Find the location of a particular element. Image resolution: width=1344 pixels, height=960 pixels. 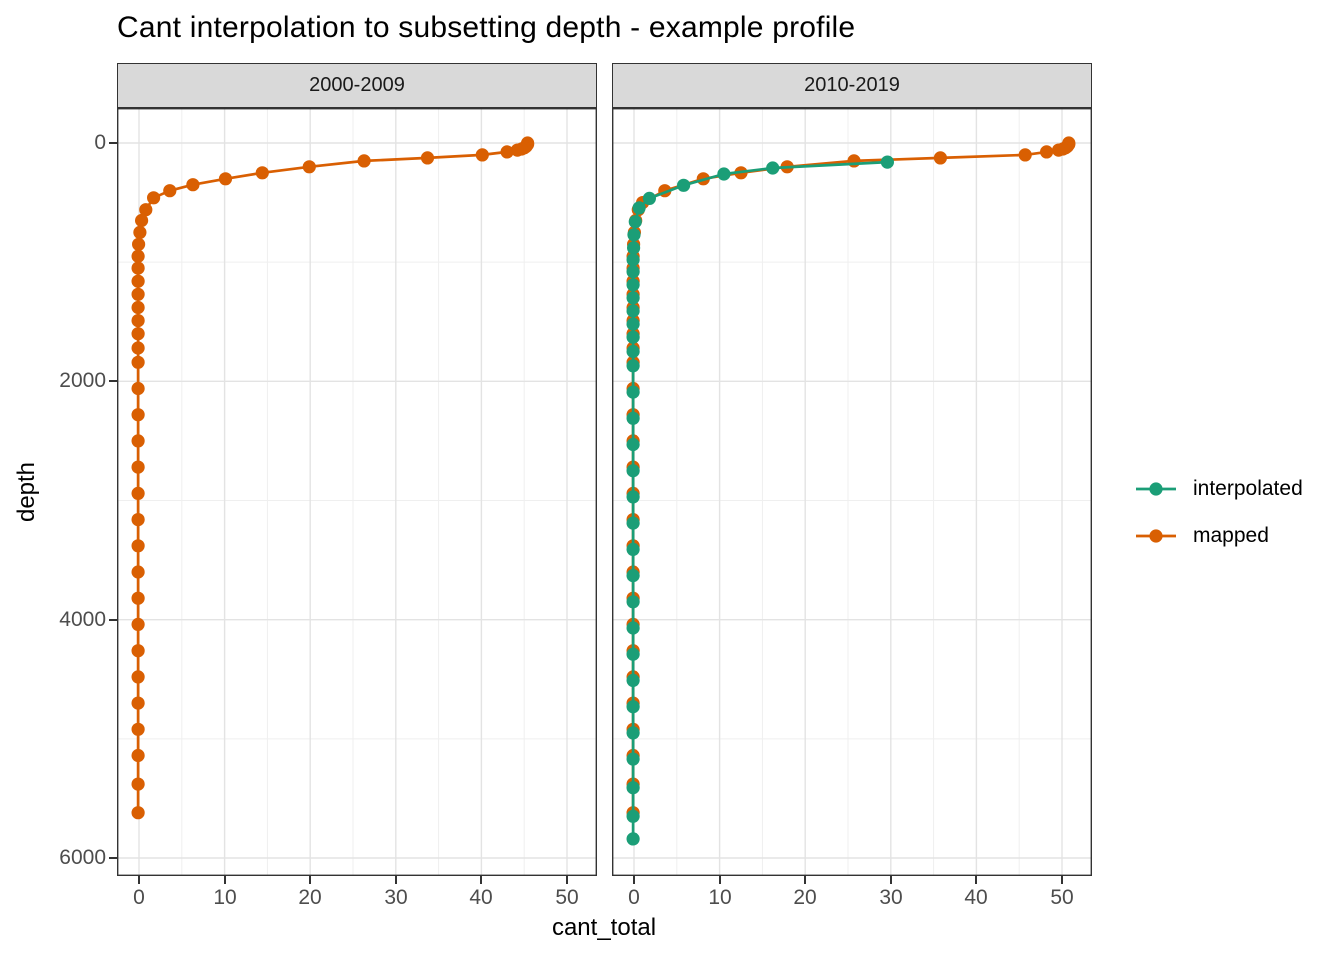

facet-strip-2010-2019: 2010-2019 is located at coordinates (852, 85).